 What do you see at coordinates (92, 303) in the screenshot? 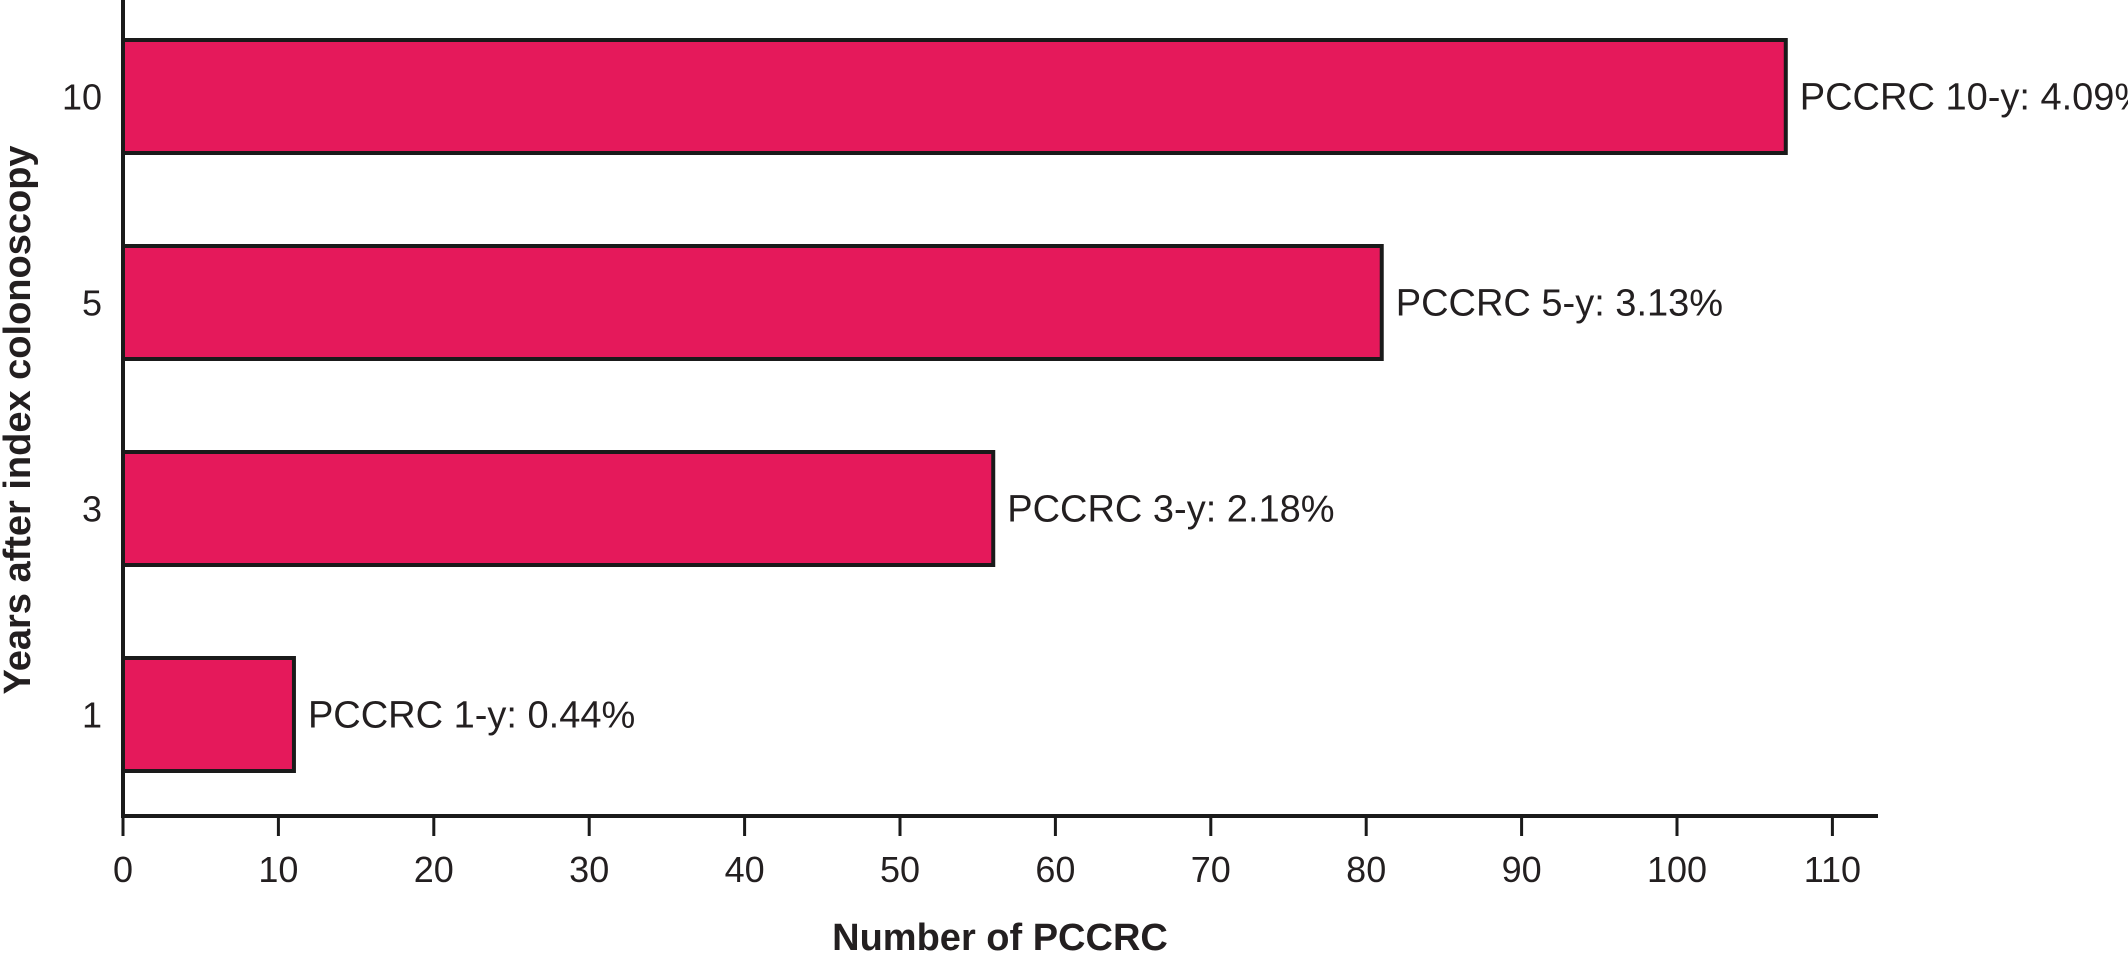
I see `y-tick-label: 5` at bounding box center [92, 303].